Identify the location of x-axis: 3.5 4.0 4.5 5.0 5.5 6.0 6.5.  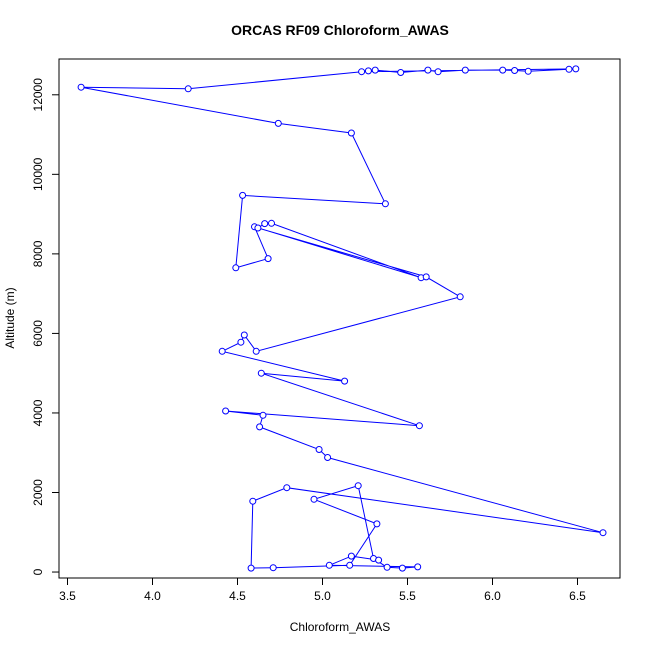
(322, 590).